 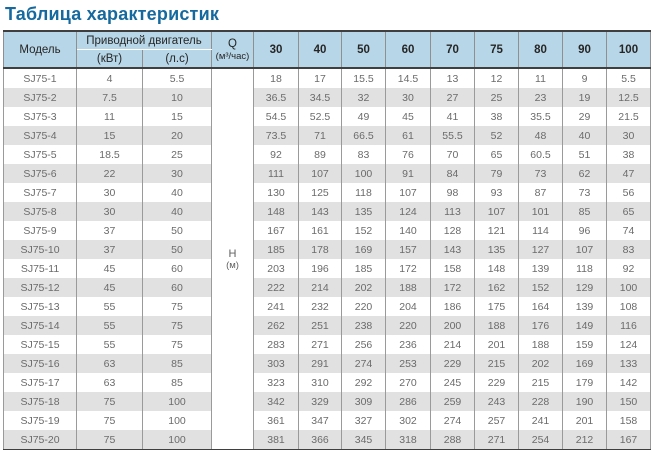 What do you see at coordinates (109, 268) in the screenshot?
I see `kw-cell: 45` at bounding box center [109, 268].